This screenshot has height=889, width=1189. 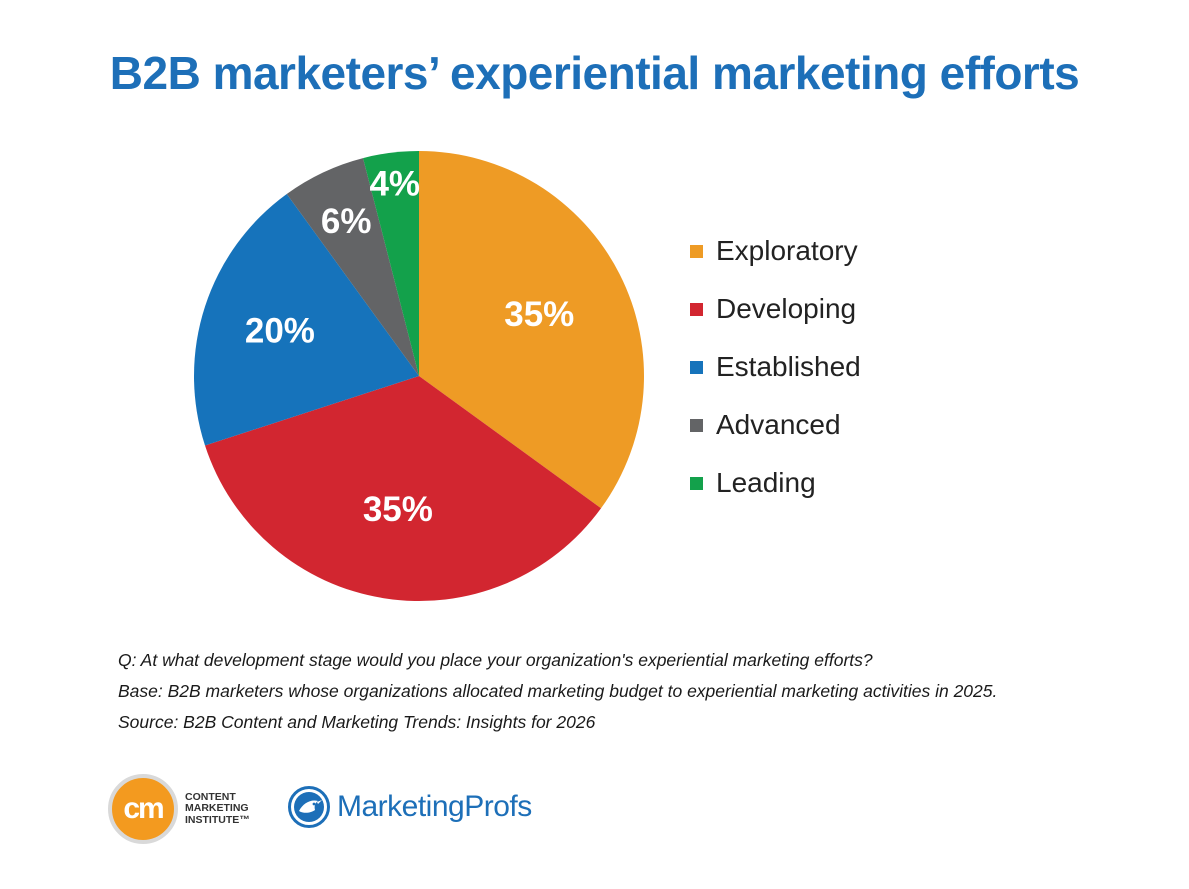 I want to click on legend-label: Exploratory, so click(x=787, y=250).